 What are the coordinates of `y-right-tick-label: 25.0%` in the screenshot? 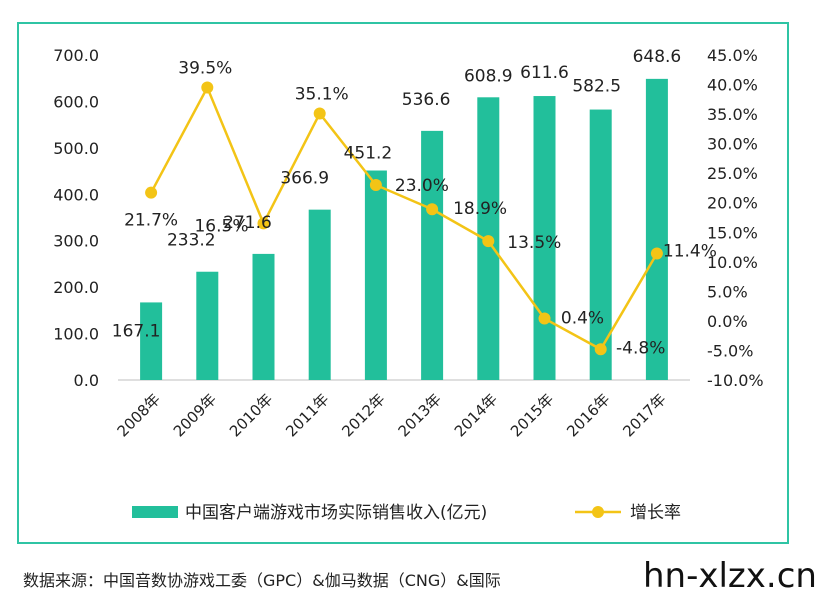 It's located at (732, 173).